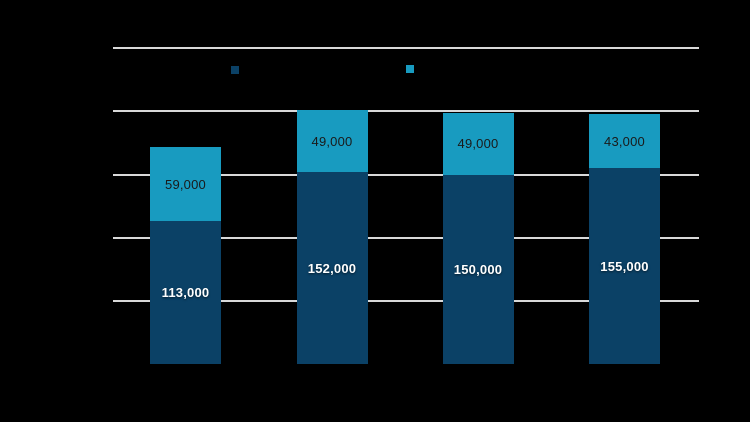 This screenshot has height=422, width=750. Describe the element at coordinates (410, 69) in the screenshot. I see `legend-marker-light-series-icon` at that location.